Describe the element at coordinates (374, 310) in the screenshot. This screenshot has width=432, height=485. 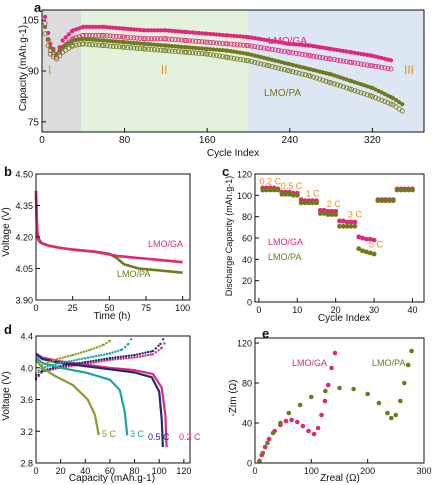
I see `x-tick-label: 30` at that location.